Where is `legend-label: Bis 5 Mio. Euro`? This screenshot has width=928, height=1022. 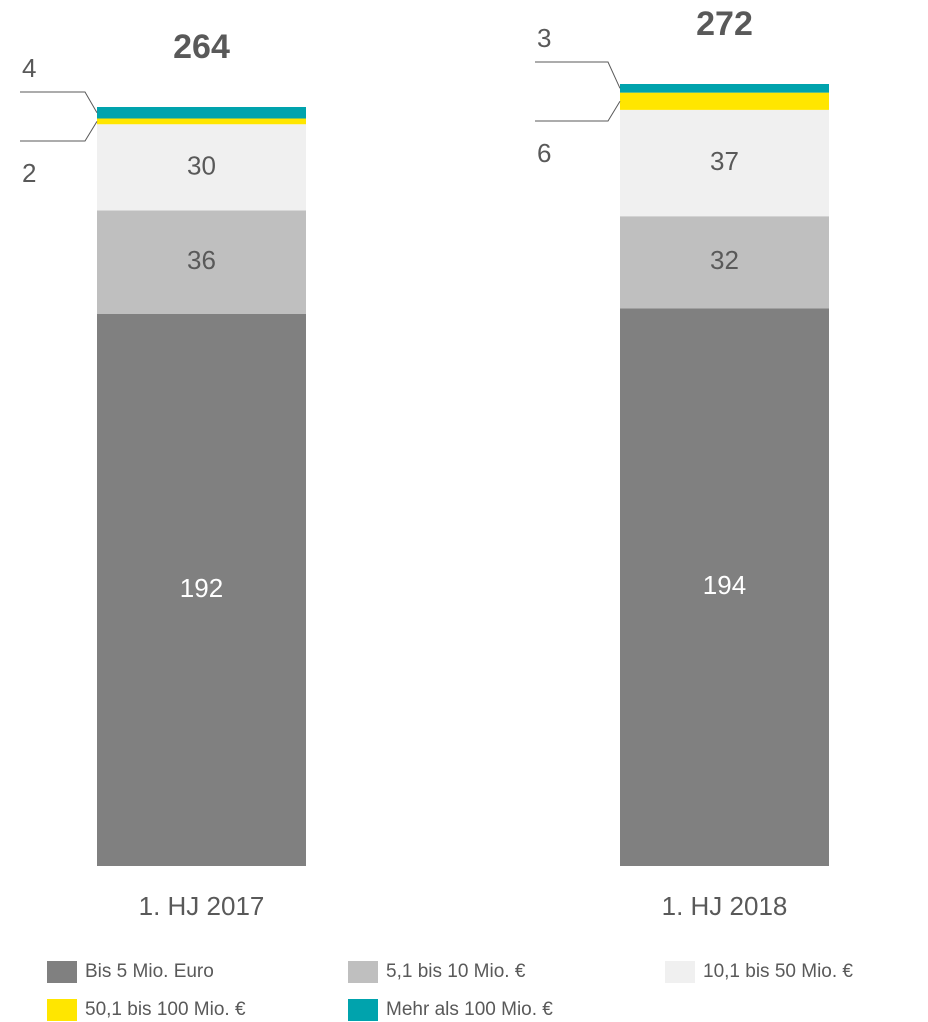 legend-label: Bis 5 Mio. Euro is located at coordinates (149, 971).